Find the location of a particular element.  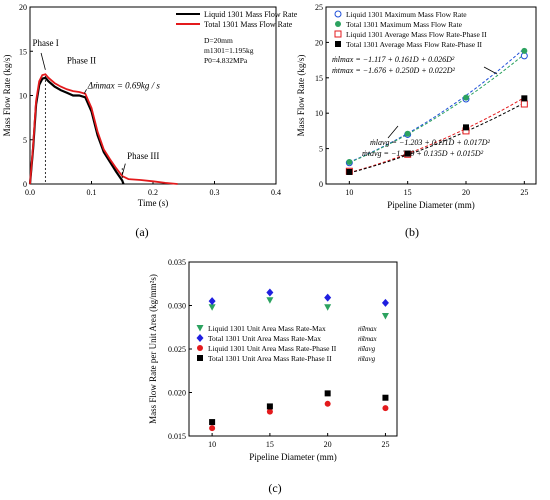

c-x-tick-label: 10 is located at coordinates (212, 444).